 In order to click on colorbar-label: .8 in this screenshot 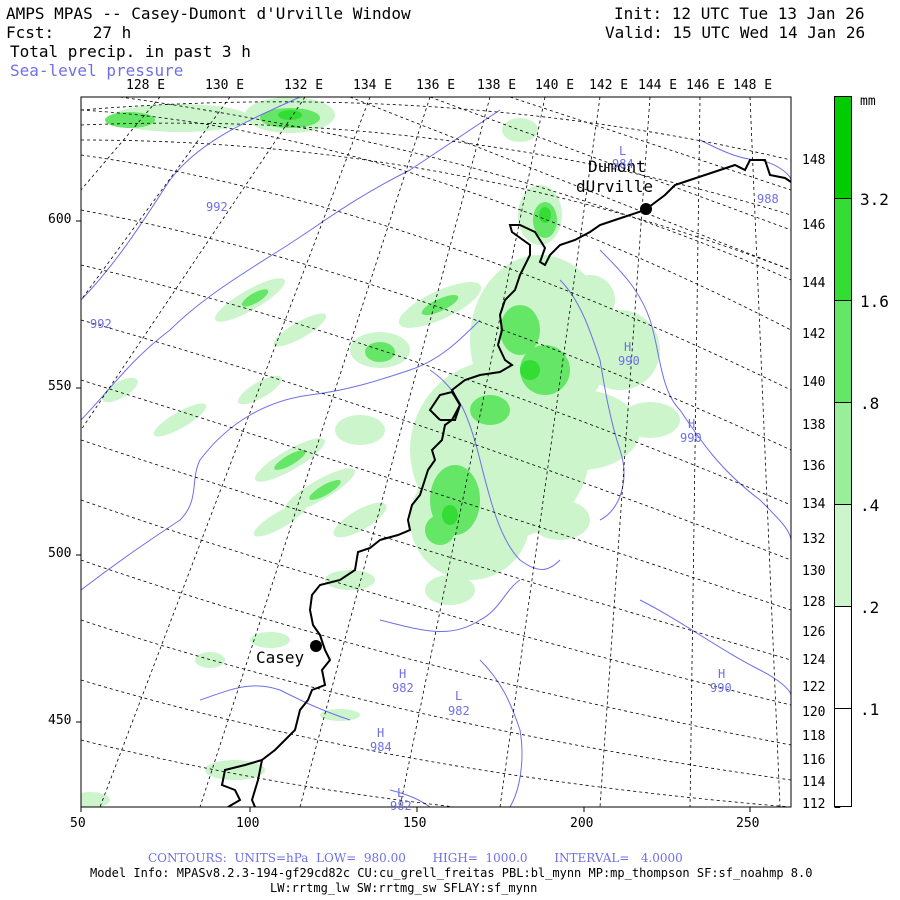, I will do `click(870, 403)`.